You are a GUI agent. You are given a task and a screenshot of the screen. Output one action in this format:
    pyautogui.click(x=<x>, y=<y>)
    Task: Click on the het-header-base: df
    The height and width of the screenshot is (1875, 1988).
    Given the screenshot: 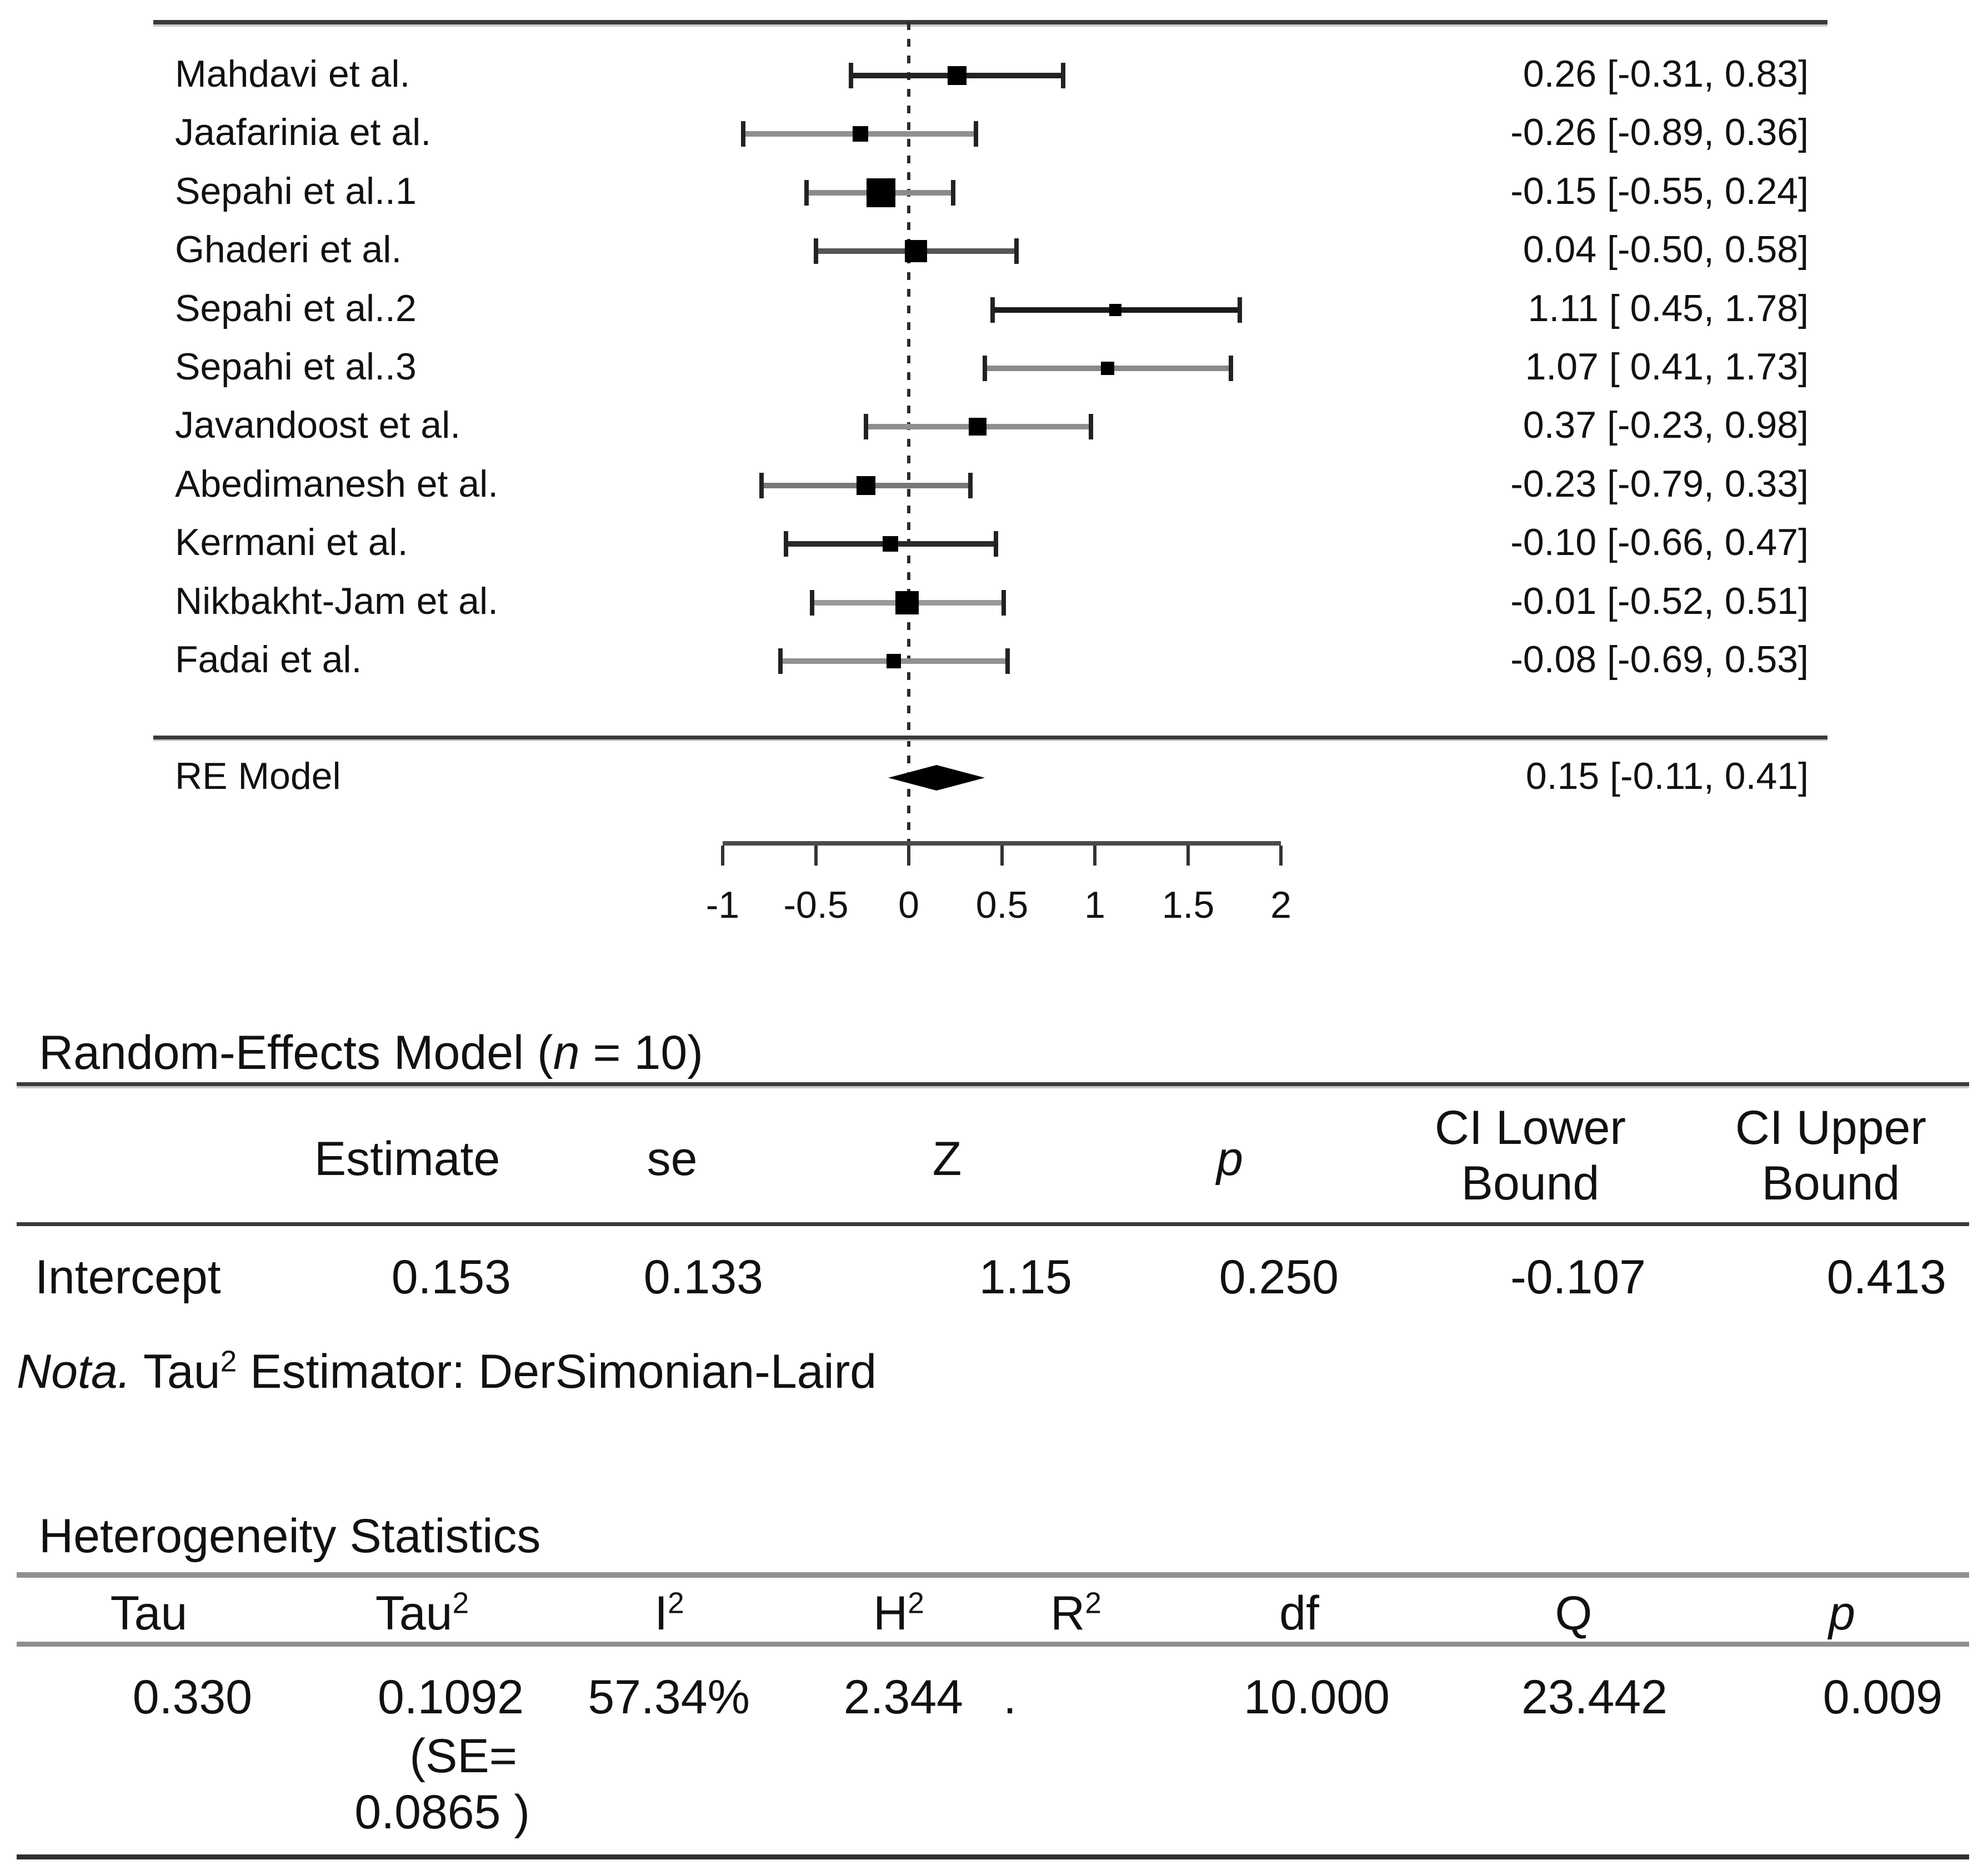 What is the action you would take?
    pyautogui.click(x=1299, y=1614)
    